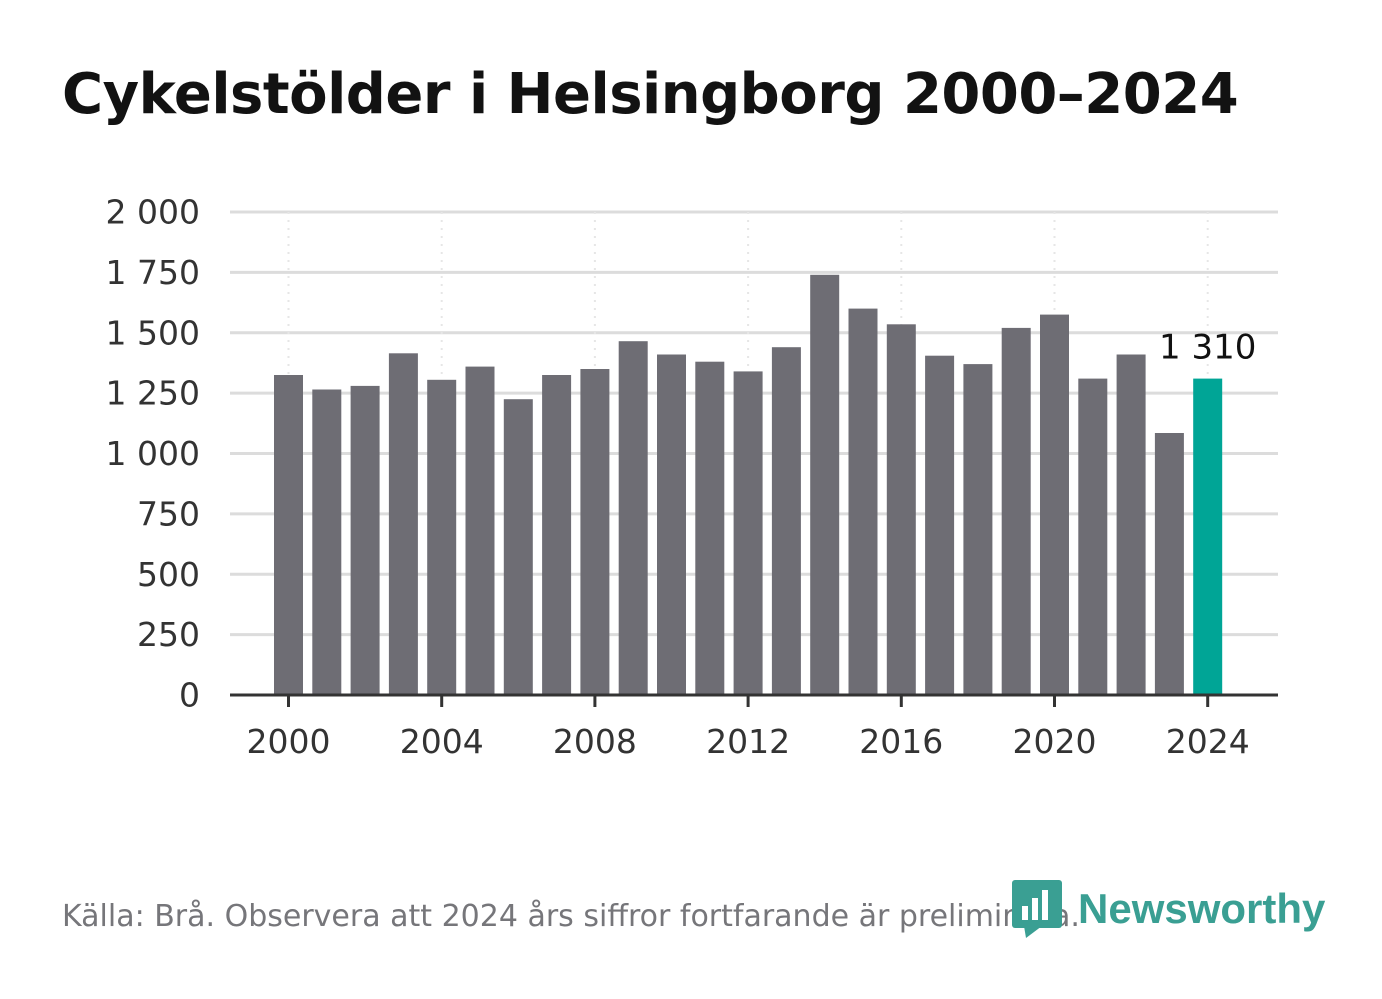 The width and height of the screenshot is (1382, 999). Describe the element at coordinates (754, 700) in the screenshot. I see `x-axis` at that location.